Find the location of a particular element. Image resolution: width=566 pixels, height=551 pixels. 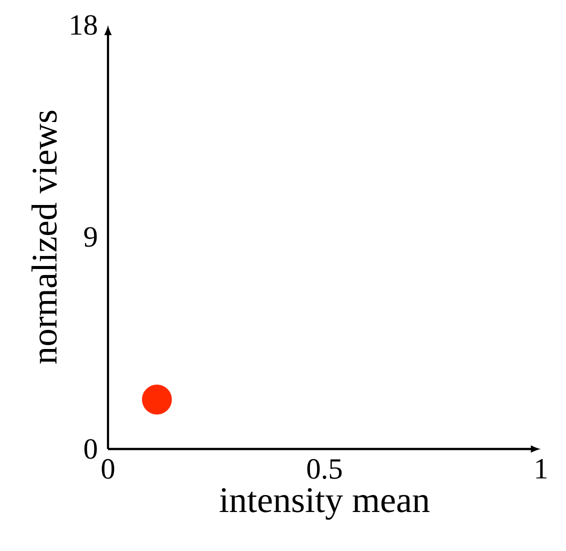

y-tick-label: 9 is located at coordinates (90, 237).